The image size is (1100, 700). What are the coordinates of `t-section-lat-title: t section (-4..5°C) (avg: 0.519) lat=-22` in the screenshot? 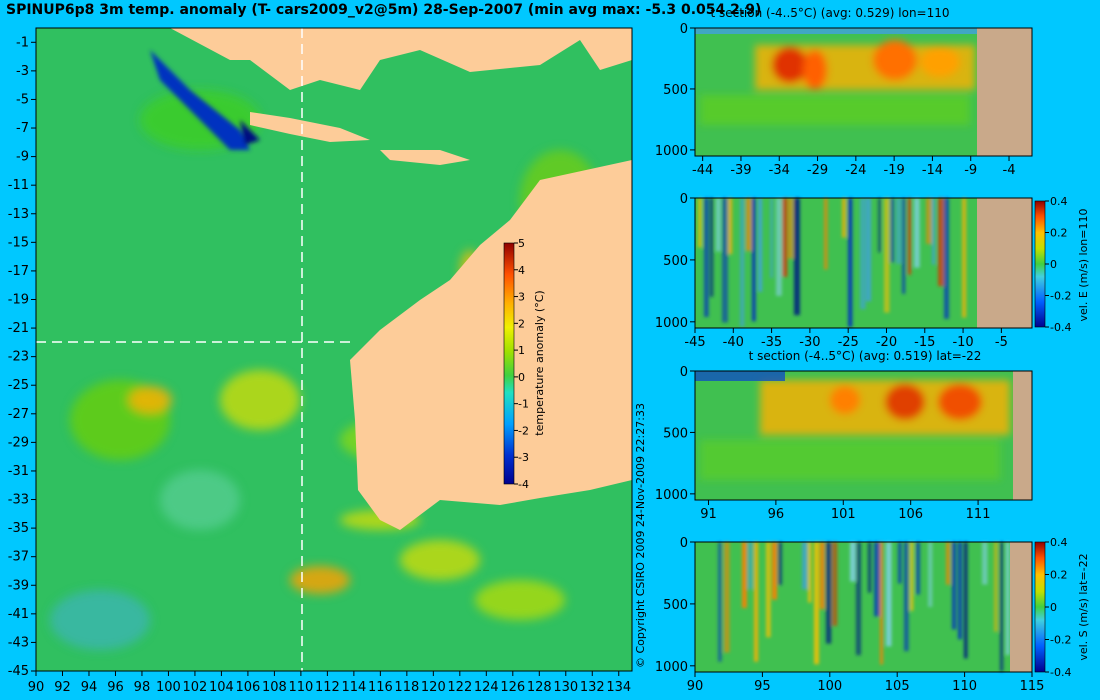 It's located at (865, 356).